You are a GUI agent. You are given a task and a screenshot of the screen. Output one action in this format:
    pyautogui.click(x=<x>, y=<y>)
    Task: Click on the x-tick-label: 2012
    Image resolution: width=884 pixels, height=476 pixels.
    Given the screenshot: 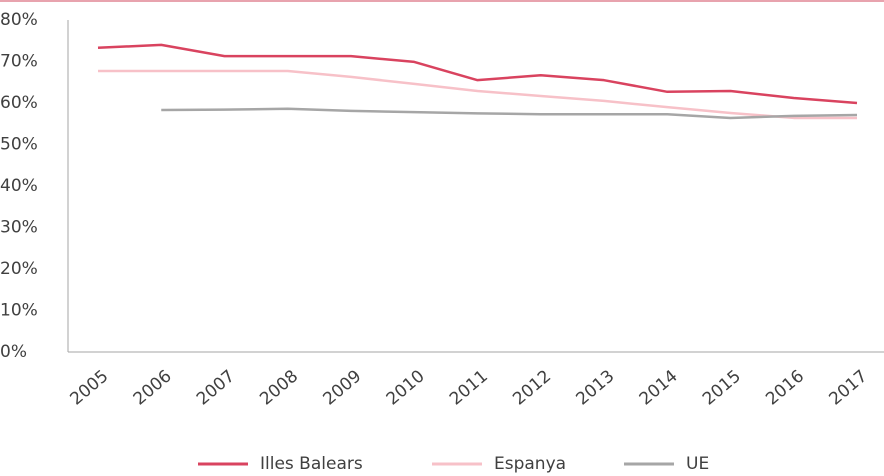 What is the action you would take?
    pyautogui.click(x=532, y=387)
    